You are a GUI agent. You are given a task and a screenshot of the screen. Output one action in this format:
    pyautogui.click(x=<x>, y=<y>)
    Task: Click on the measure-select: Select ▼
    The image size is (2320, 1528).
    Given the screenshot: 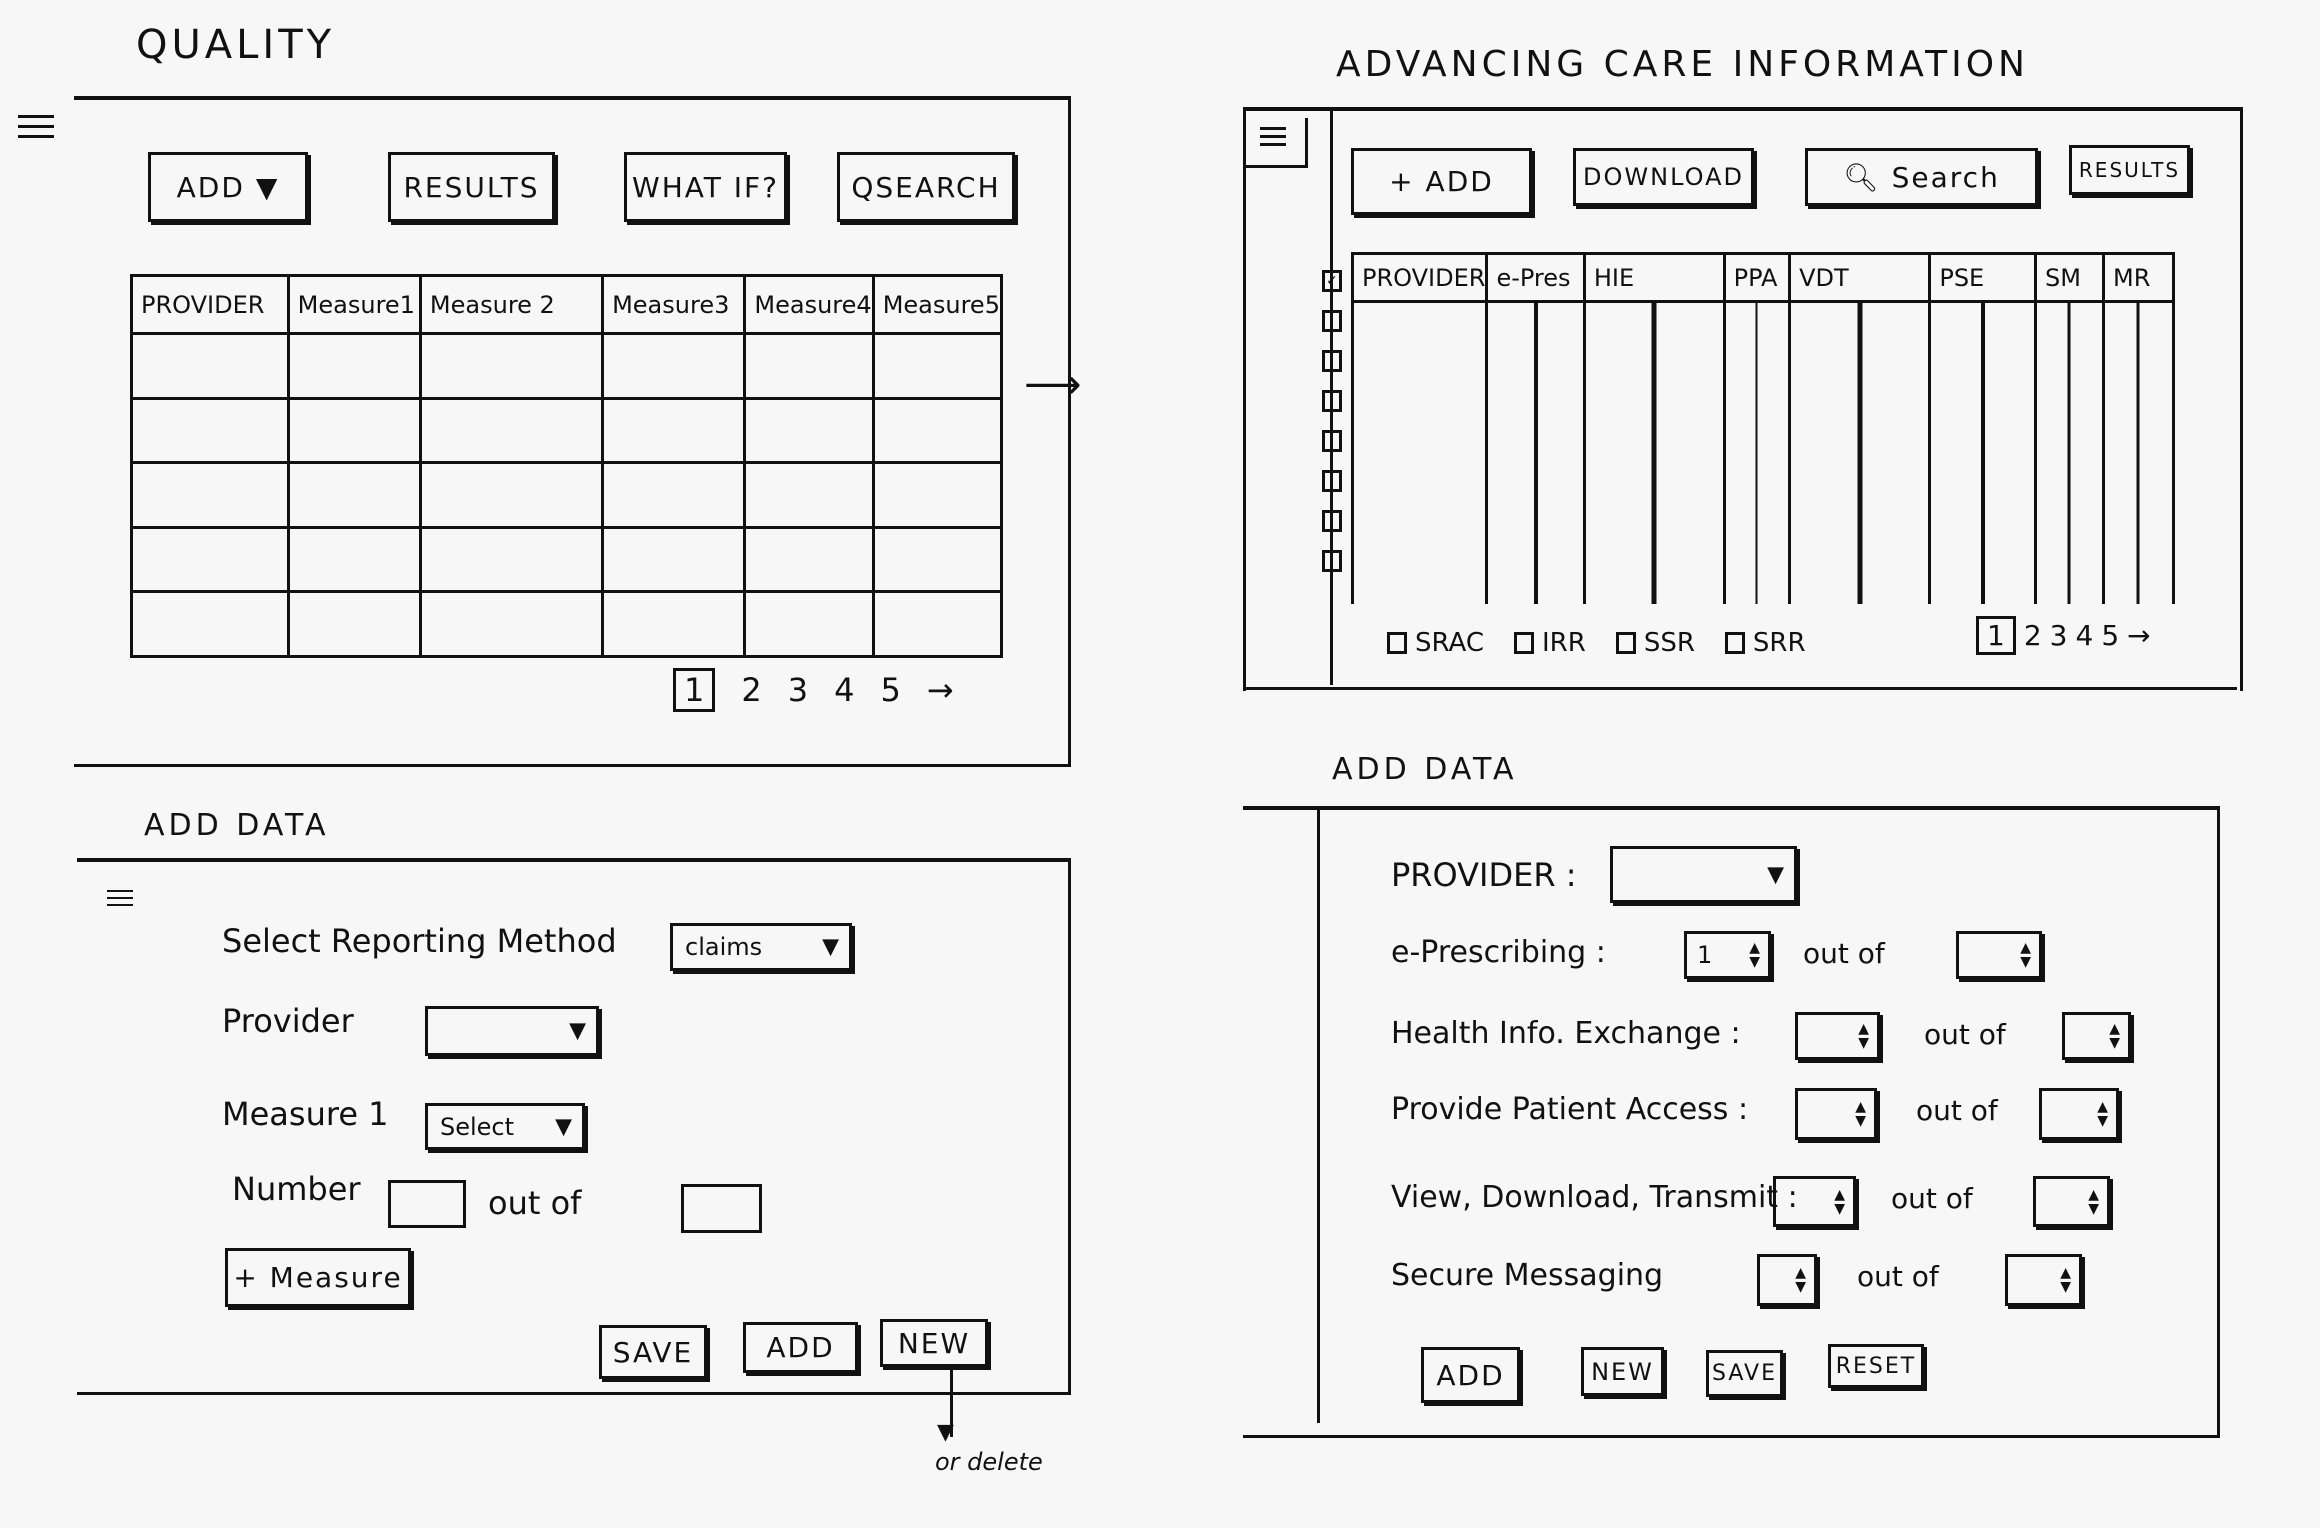 What is the action you would take?
    pyautogui.click(x=505, y=1126)
    